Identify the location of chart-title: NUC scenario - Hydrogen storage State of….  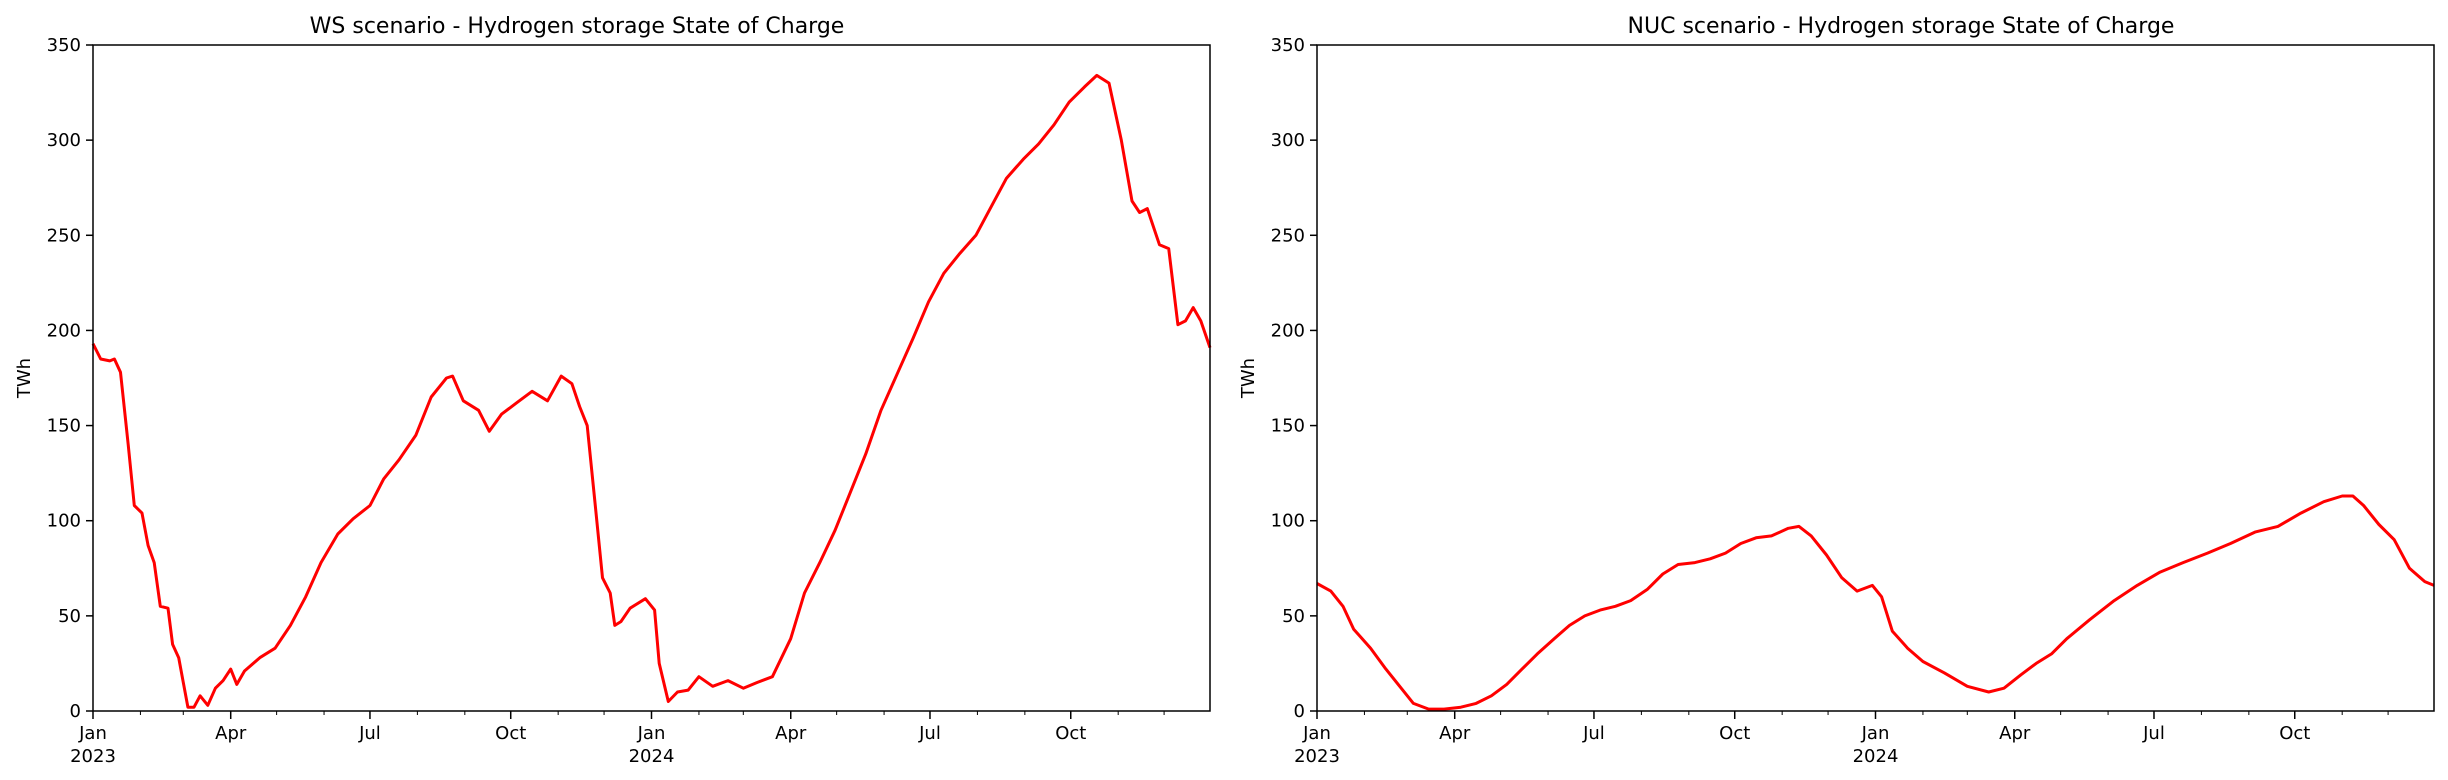
(1901, 26).